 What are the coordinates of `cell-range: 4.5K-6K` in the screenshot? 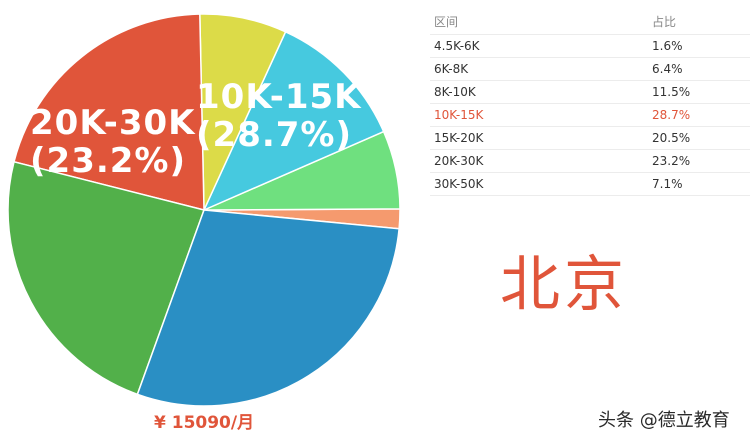 It's located at (539, 46).